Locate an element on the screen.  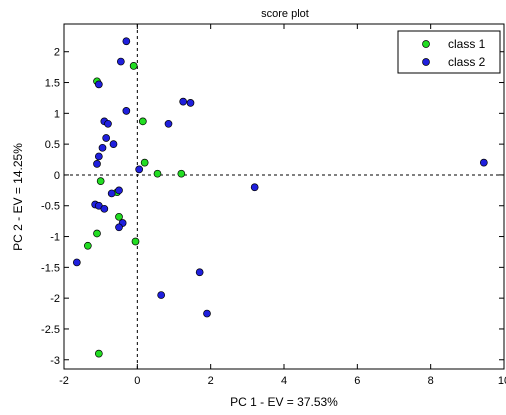
y-tick-label: -2 is located at coordinates (55, 299).